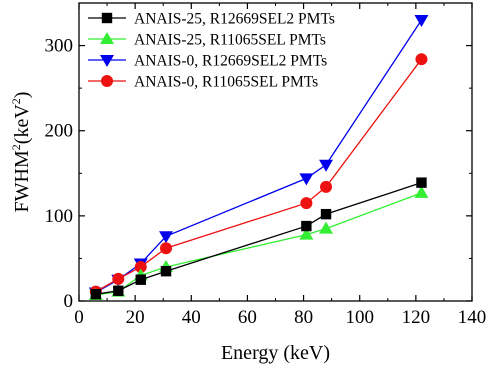 The width and height of the screenshot is (487, 367). What do you see at coordinates (22, 124) in the screenshot?
I see `y-axis-title-unit: (keV` at bounding box center [22, 124].